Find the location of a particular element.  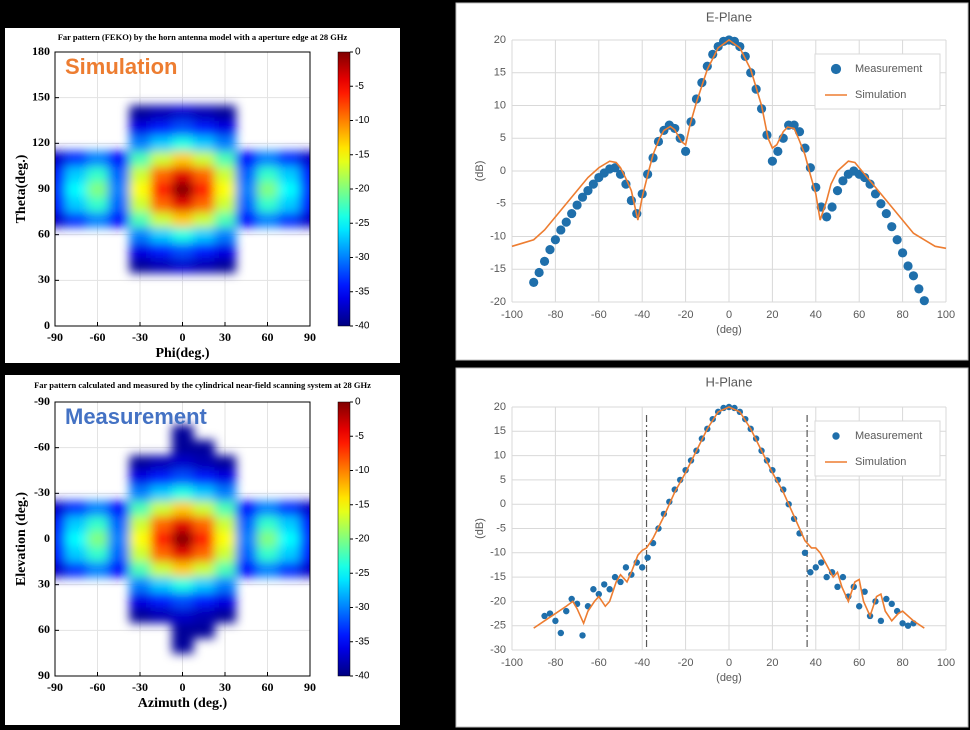

colorbar-tick-label: -20 is located at coordinates (362, 539).